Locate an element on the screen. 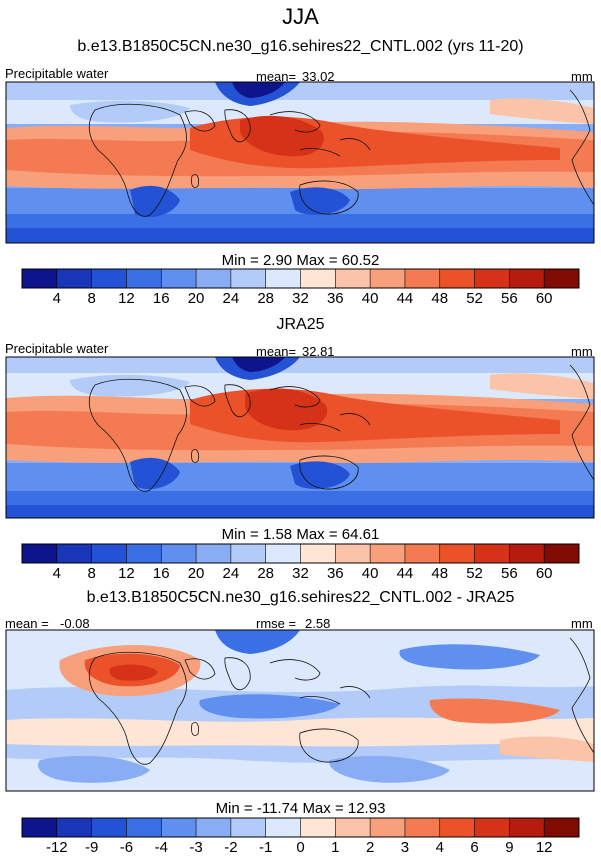 Image resolution: width=601 pixels, height=857 pixels. panel1-colorbar-tick-label: 8 is located at coordinates (91, 298).